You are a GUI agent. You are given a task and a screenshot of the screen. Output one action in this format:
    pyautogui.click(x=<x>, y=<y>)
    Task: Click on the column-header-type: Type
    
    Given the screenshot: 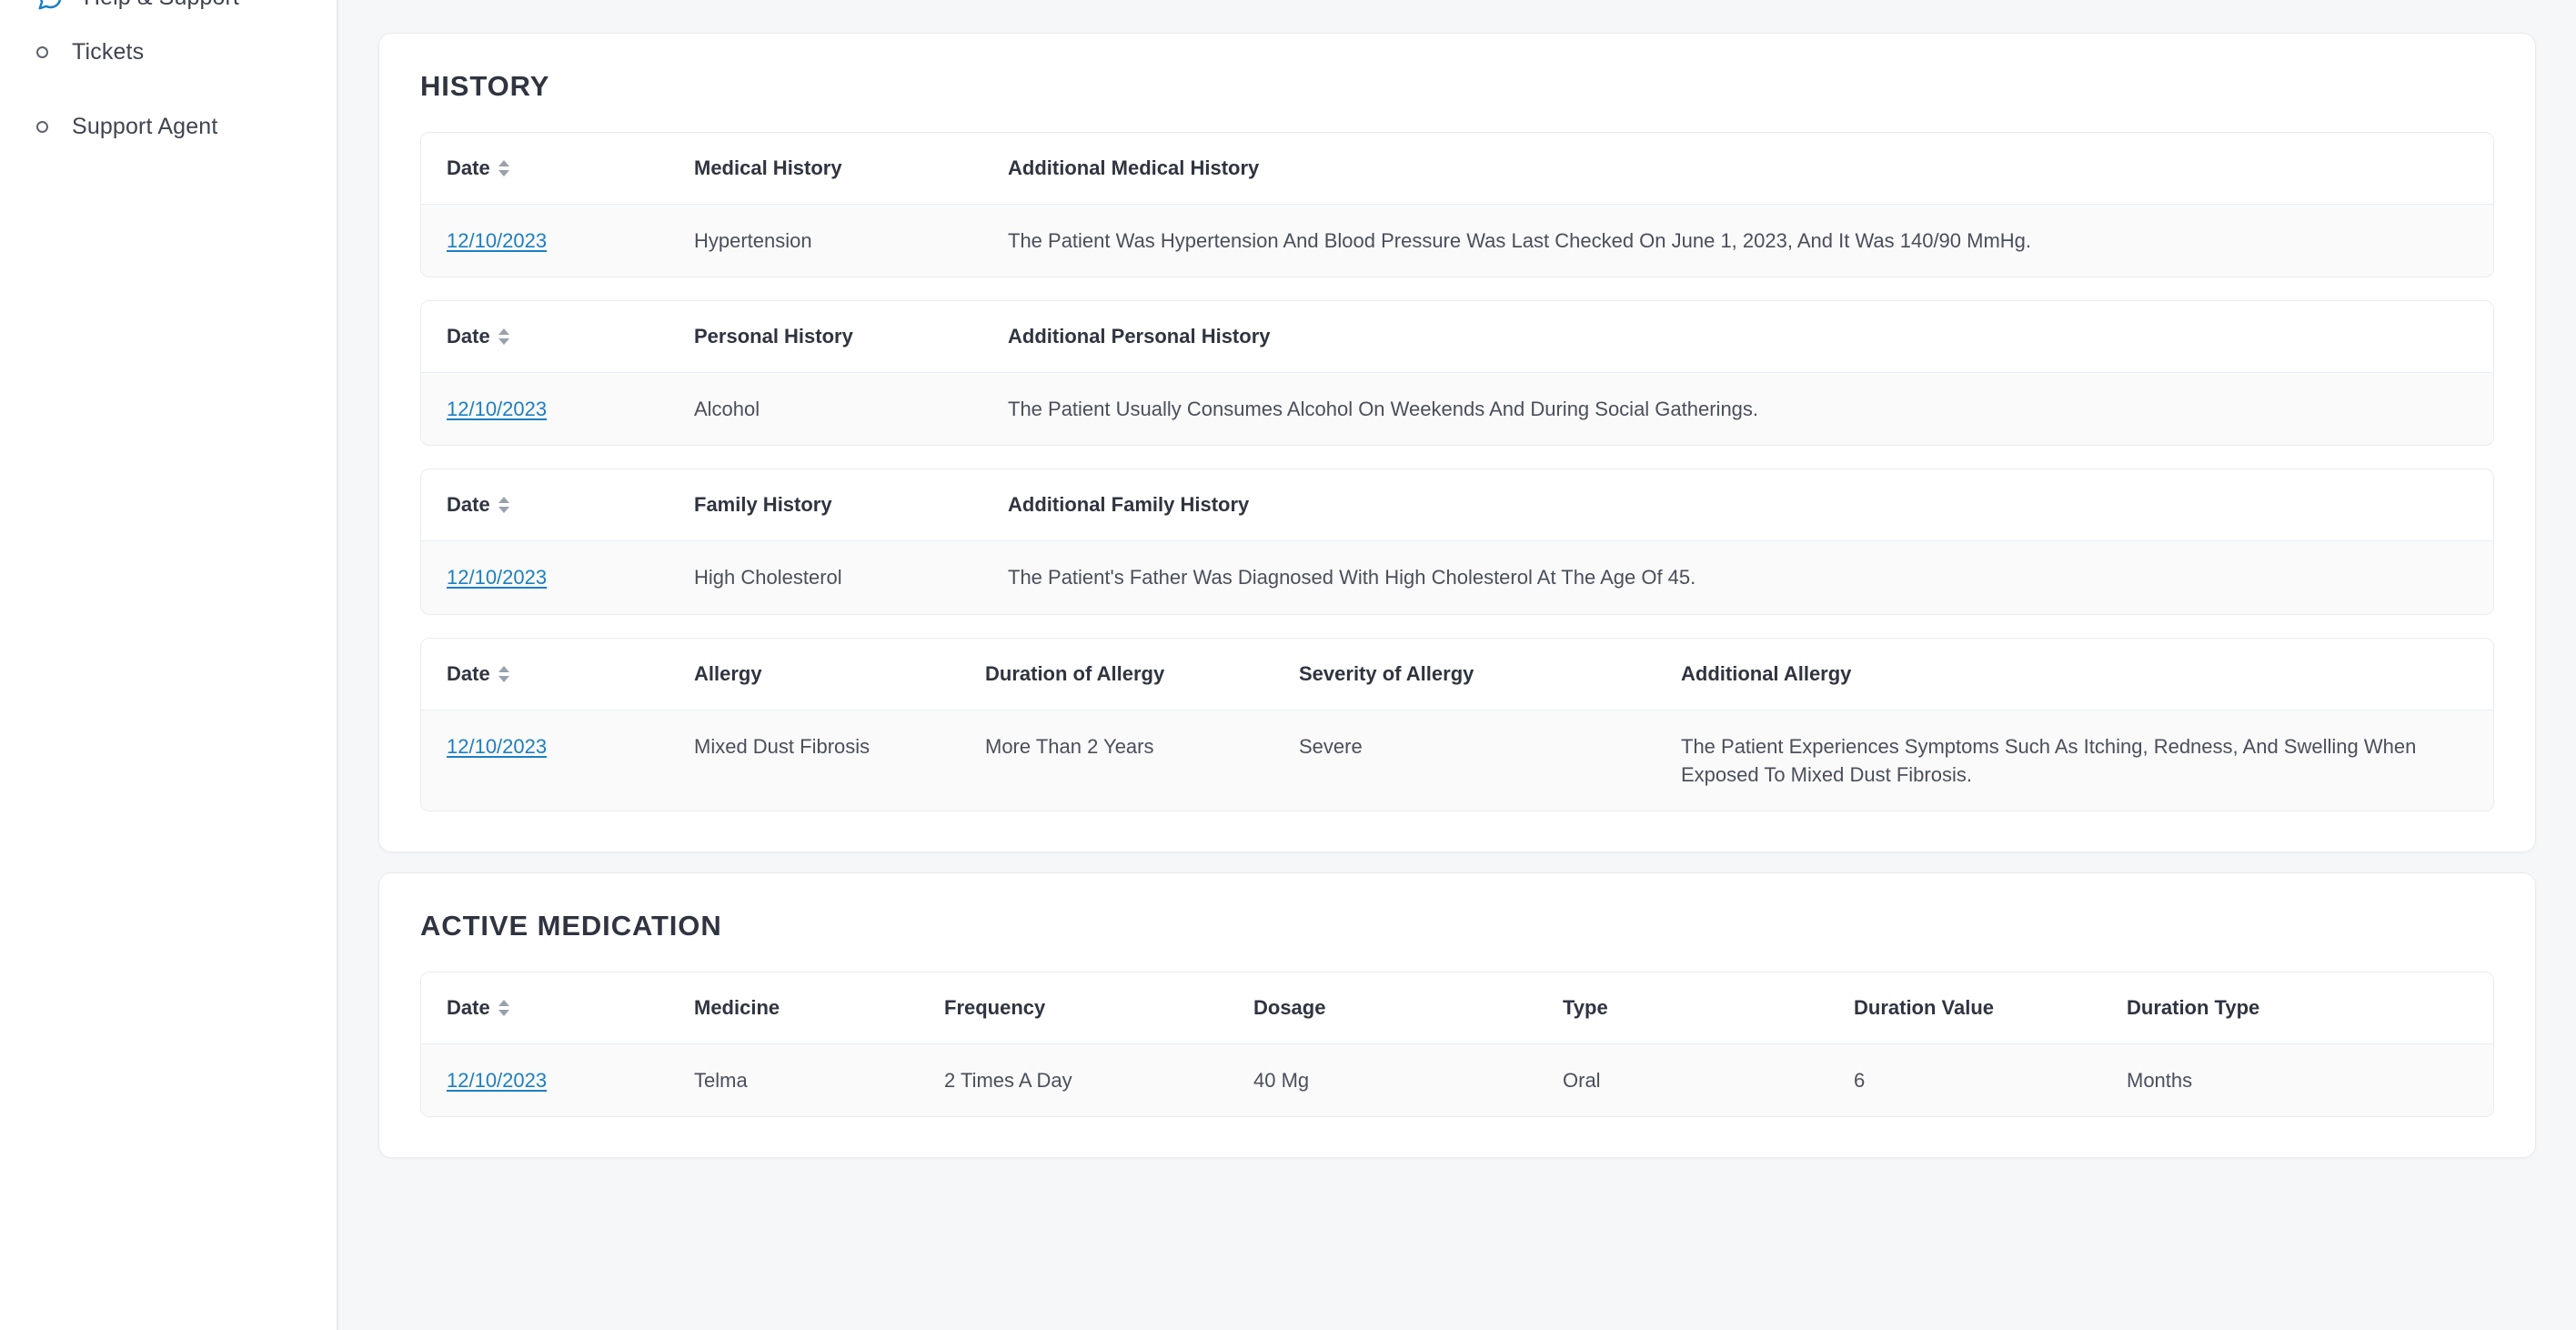 What is the action you would take?
    pyautogui.click(x=1708, y=1009)
    